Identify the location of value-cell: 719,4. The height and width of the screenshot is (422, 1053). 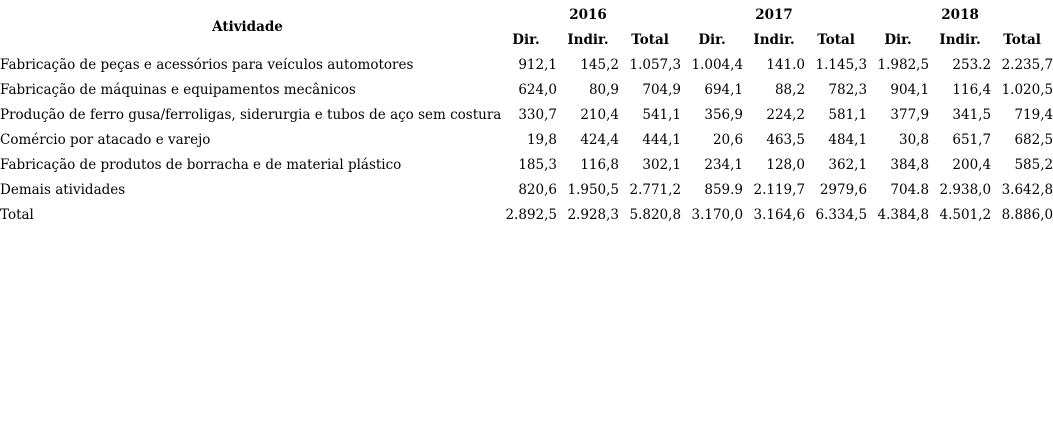
(1033, 114).